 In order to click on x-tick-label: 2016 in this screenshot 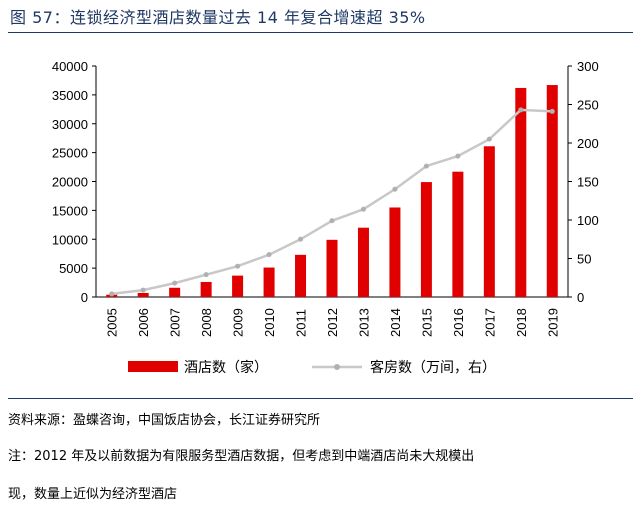, I will do `click(458, 322)`.